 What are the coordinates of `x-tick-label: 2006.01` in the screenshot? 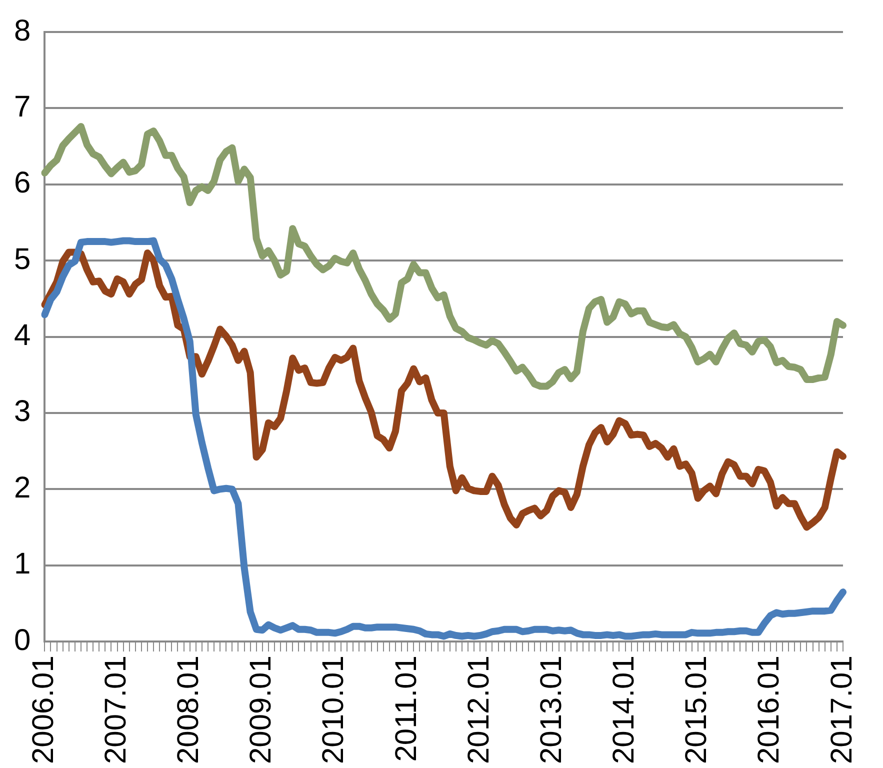 It's located at (43, 710).